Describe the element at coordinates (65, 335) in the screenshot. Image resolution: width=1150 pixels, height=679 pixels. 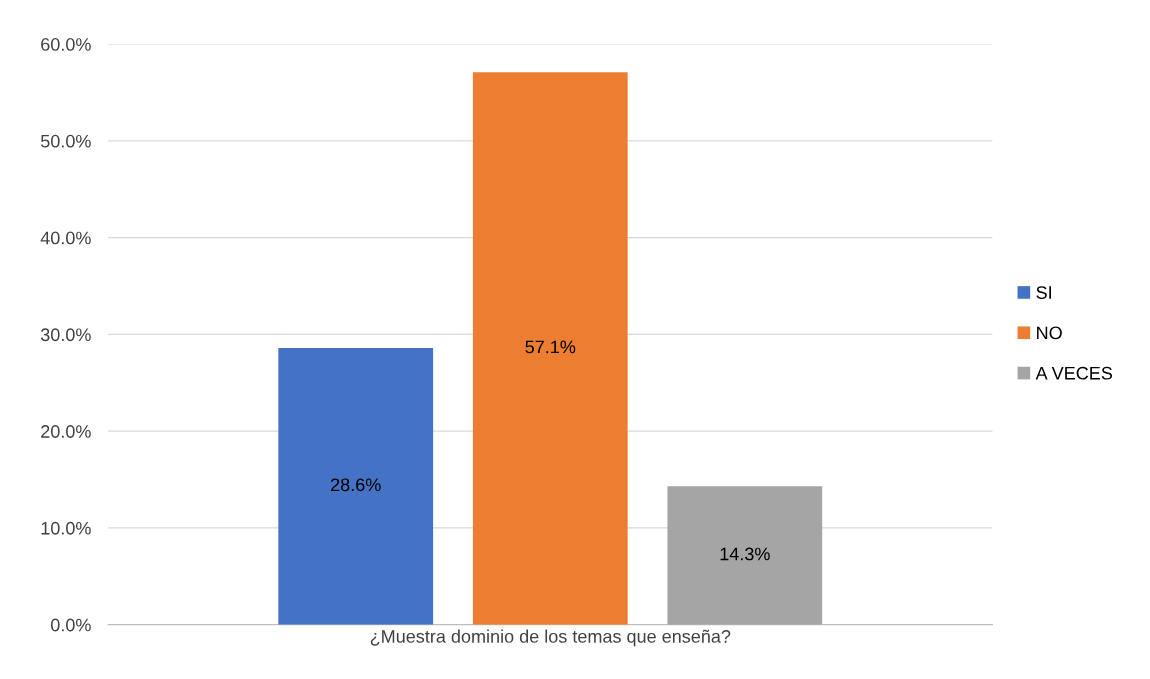
I see `y-tick-label: 30.0%` at that location.